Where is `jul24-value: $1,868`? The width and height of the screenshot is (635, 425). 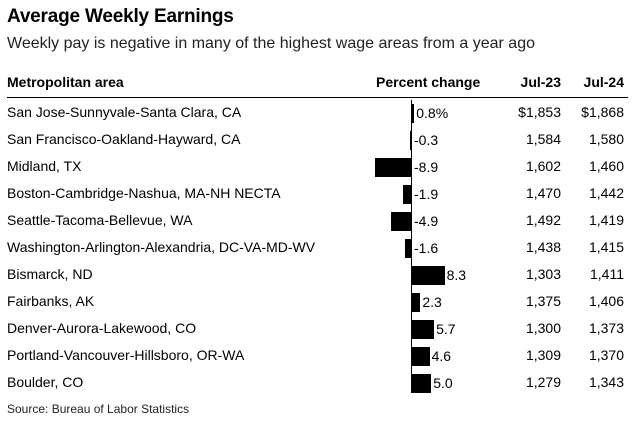 jul24-value: $1,868 is located at coordinates (602, 112).